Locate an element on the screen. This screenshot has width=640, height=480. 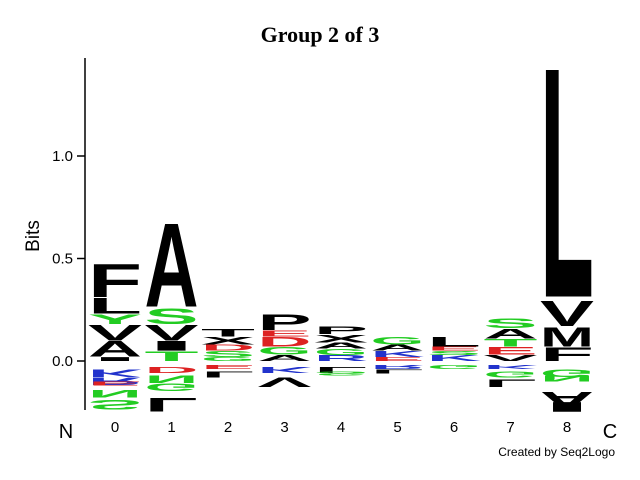
x-position-label: 3 is located at coordinates (284, 427).